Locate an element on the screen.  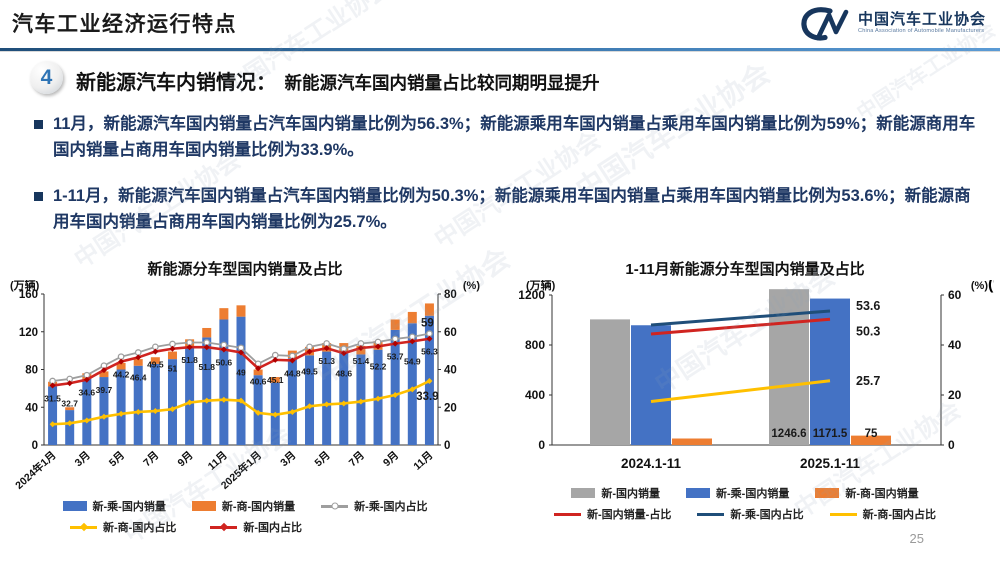
point-label: 44.2 is located at coordinates (121, 375).